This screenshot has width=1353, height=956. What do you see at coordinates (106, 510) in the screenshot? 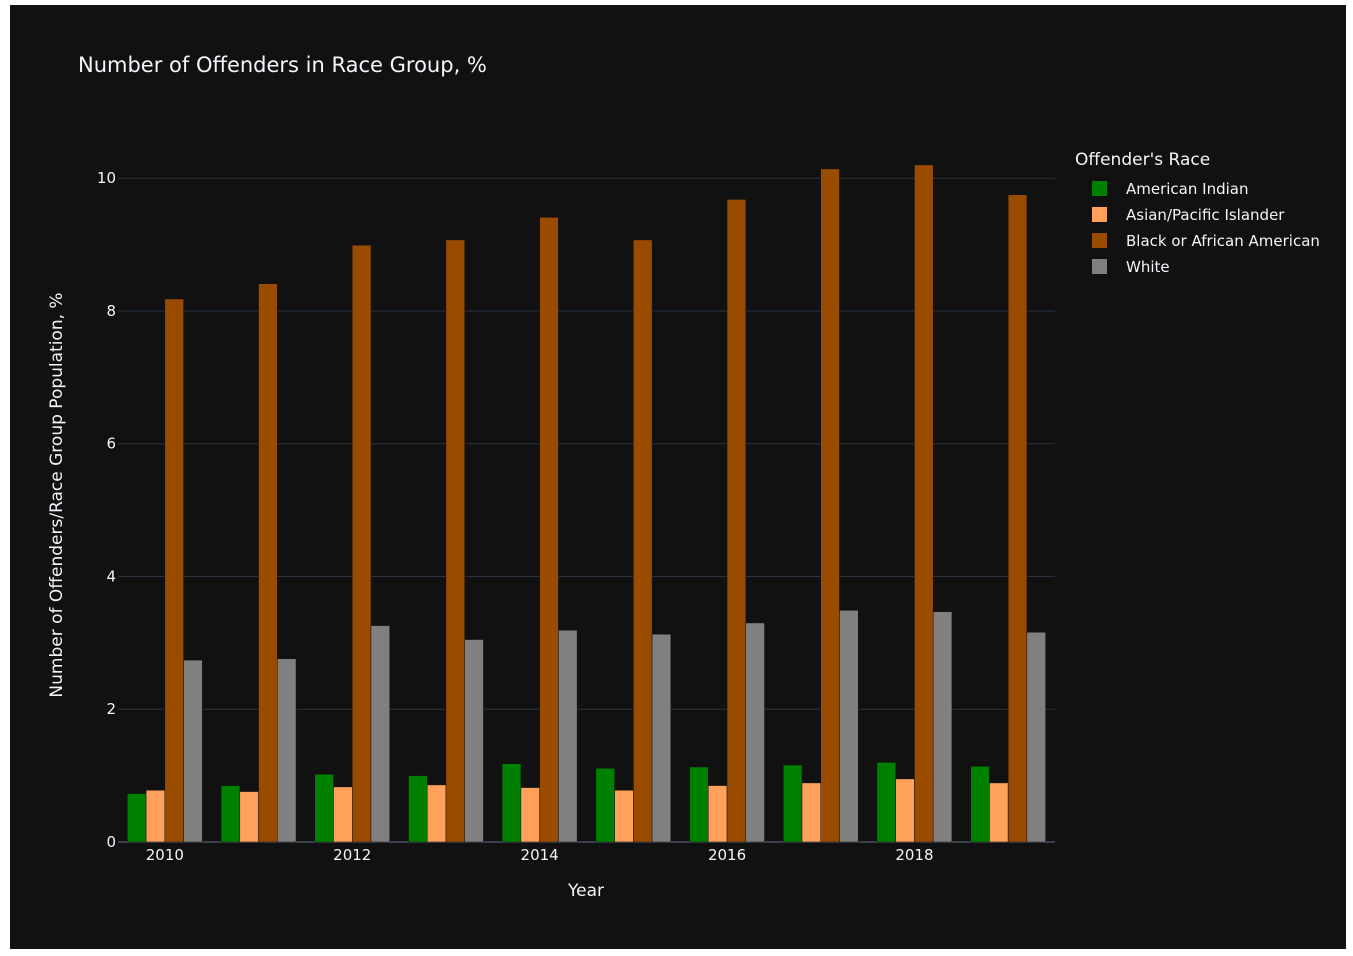
I see `y-axis-ticks: 0 2 4 6 8 10` at bounding box center [106, 510].